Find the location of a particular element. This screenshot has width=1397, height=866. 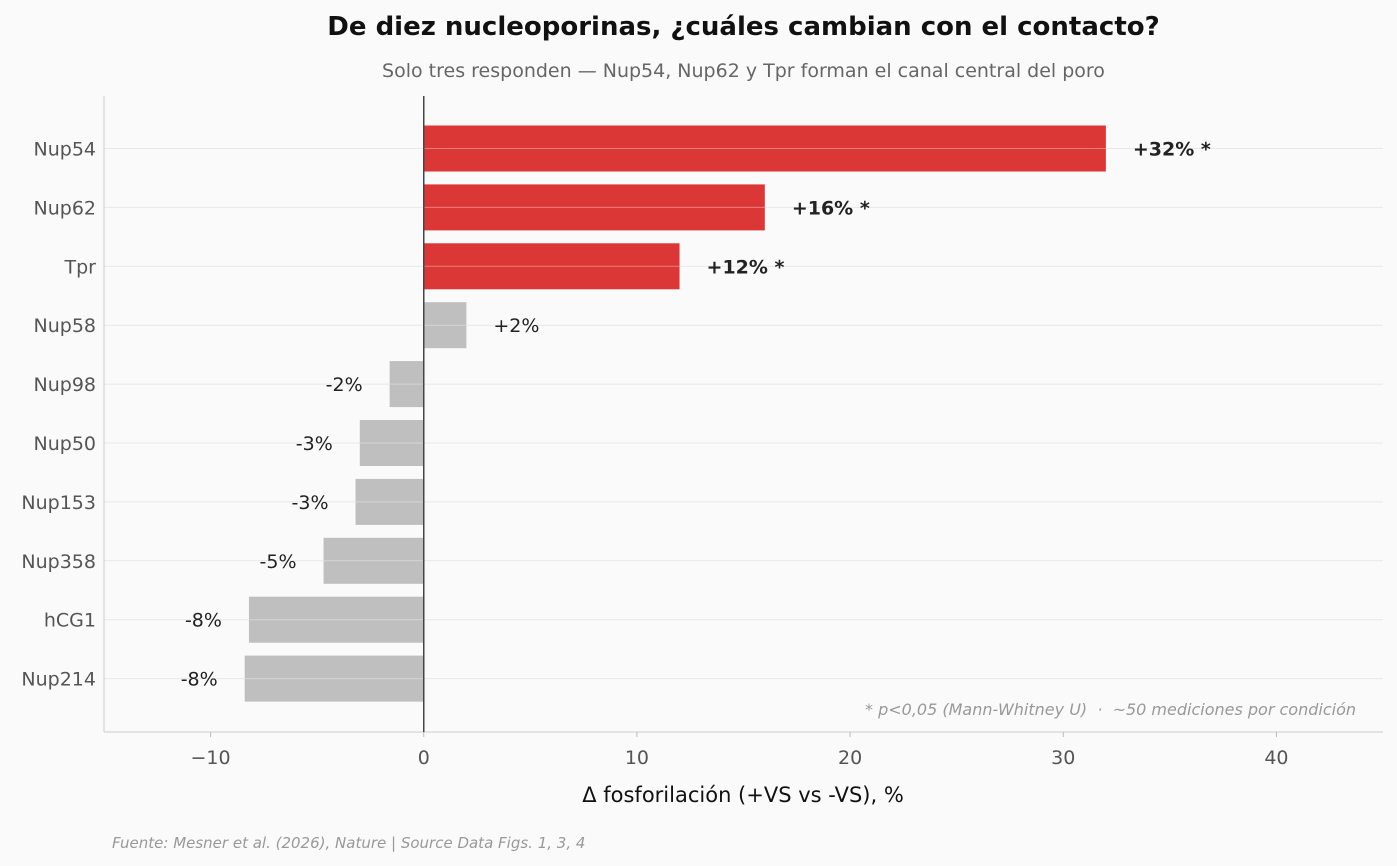

bar-nup62 is located at coordinates (594, 207).